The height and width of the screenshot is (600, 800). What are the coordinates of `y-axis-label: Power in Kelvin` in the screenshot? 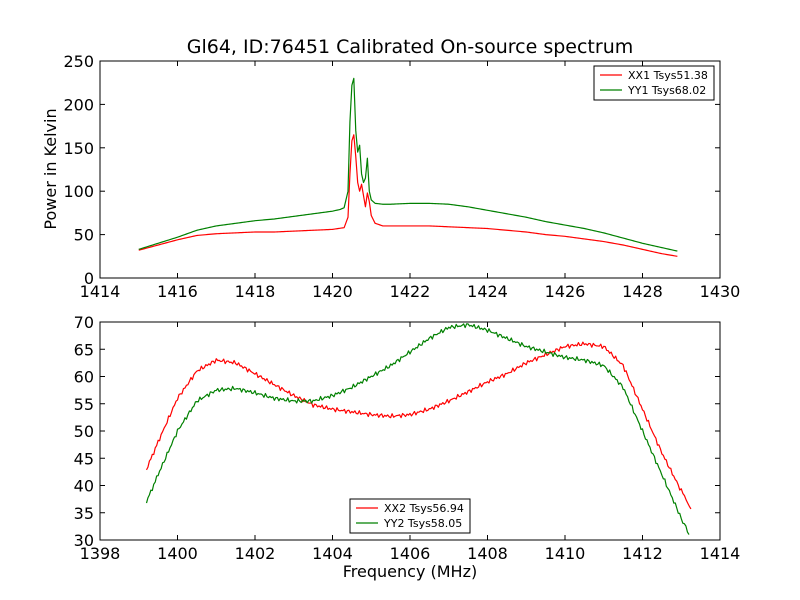 It's located at (50, 168).